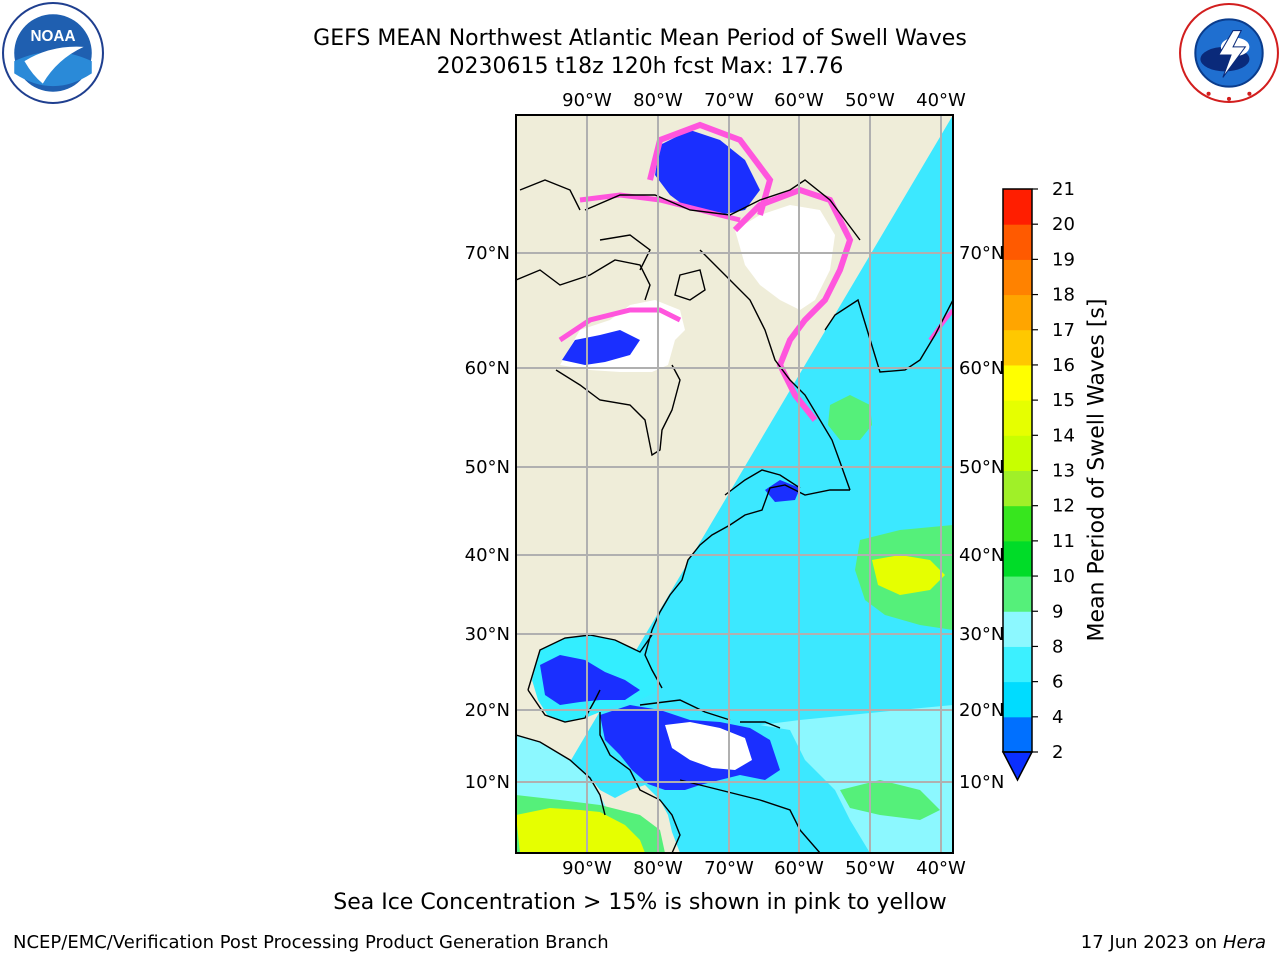 This screenshot has width=1280, height=960. I want to click on lat-label-right: 40°N, so click(981, 555).